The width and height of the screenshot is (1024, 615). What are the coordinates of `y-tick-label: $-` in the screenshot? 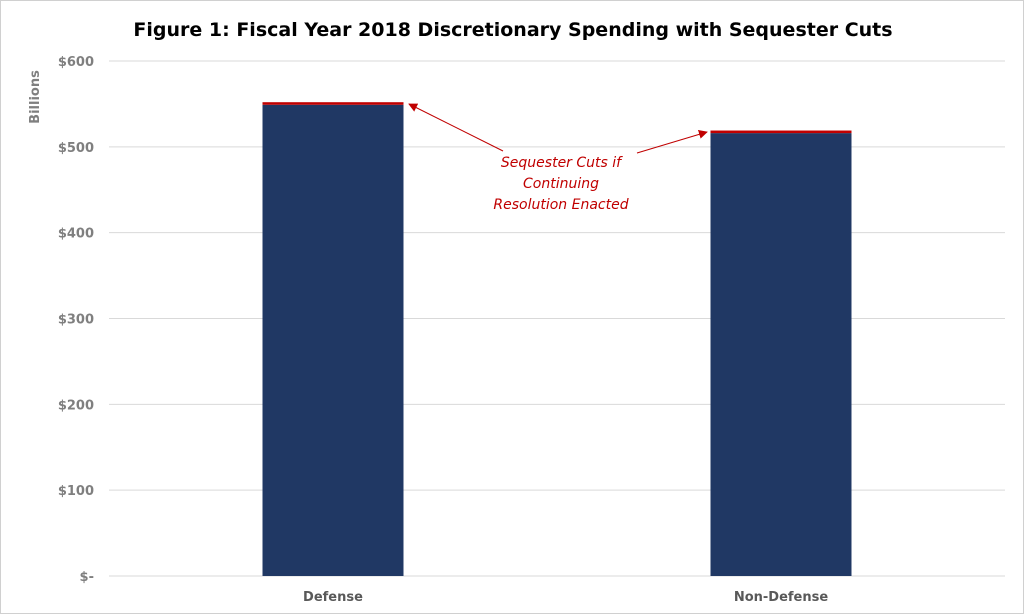 It's located at (87, 577).